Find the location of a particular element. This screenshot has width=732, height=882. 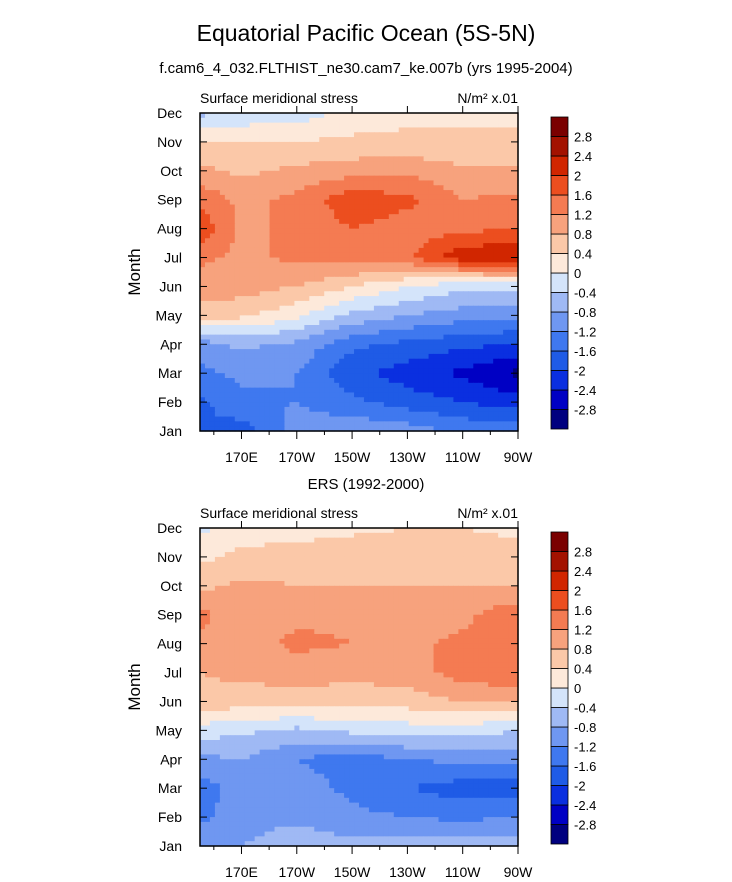

colorbar-label: 2.4 is located at coordinates (583, 156).